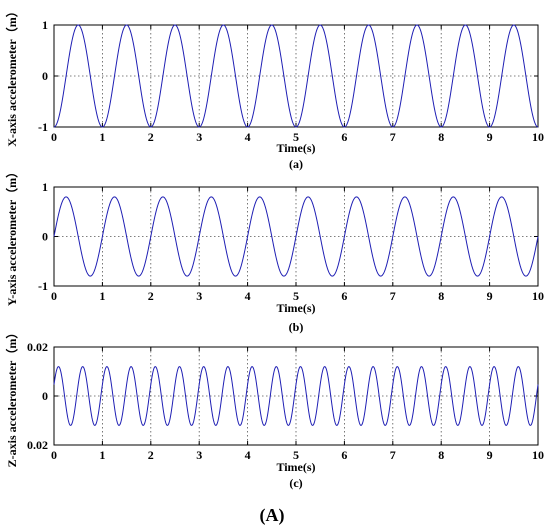  I want to click on x-axis-label-c: Time(s), so click(295, 467).